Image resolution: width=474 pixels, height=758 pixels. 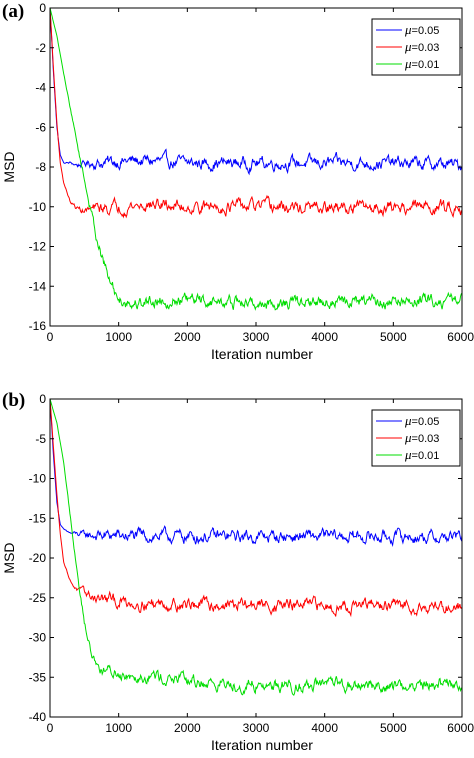 What do you see at coordinates (38, 598) in the screenshot?
I see `y-tick-label: -25` at bounding box center [38, 598].